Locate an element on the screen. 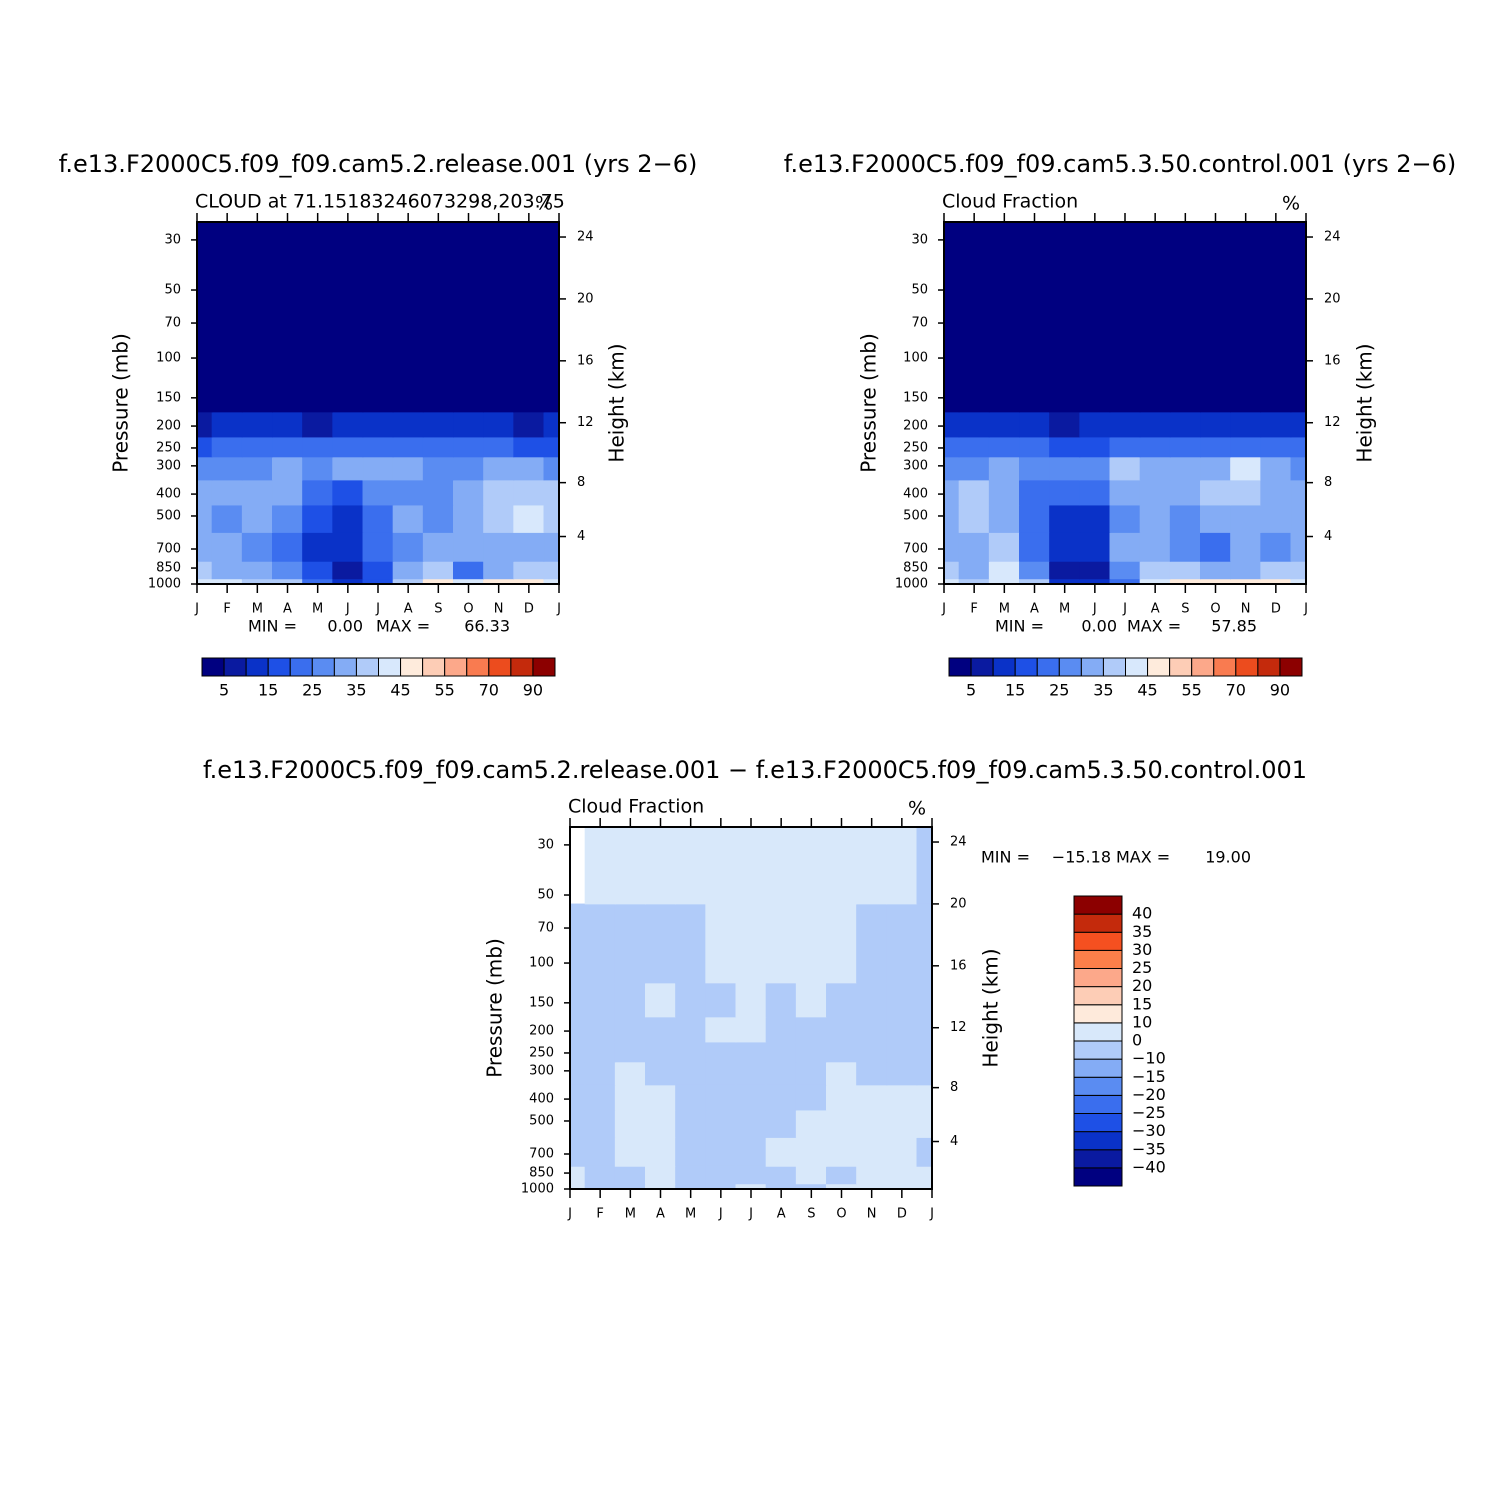 The width and height of the screenshot is (1505, 1502). y-axis-label: Pressure (mb) is located at coordinates (869, 403).